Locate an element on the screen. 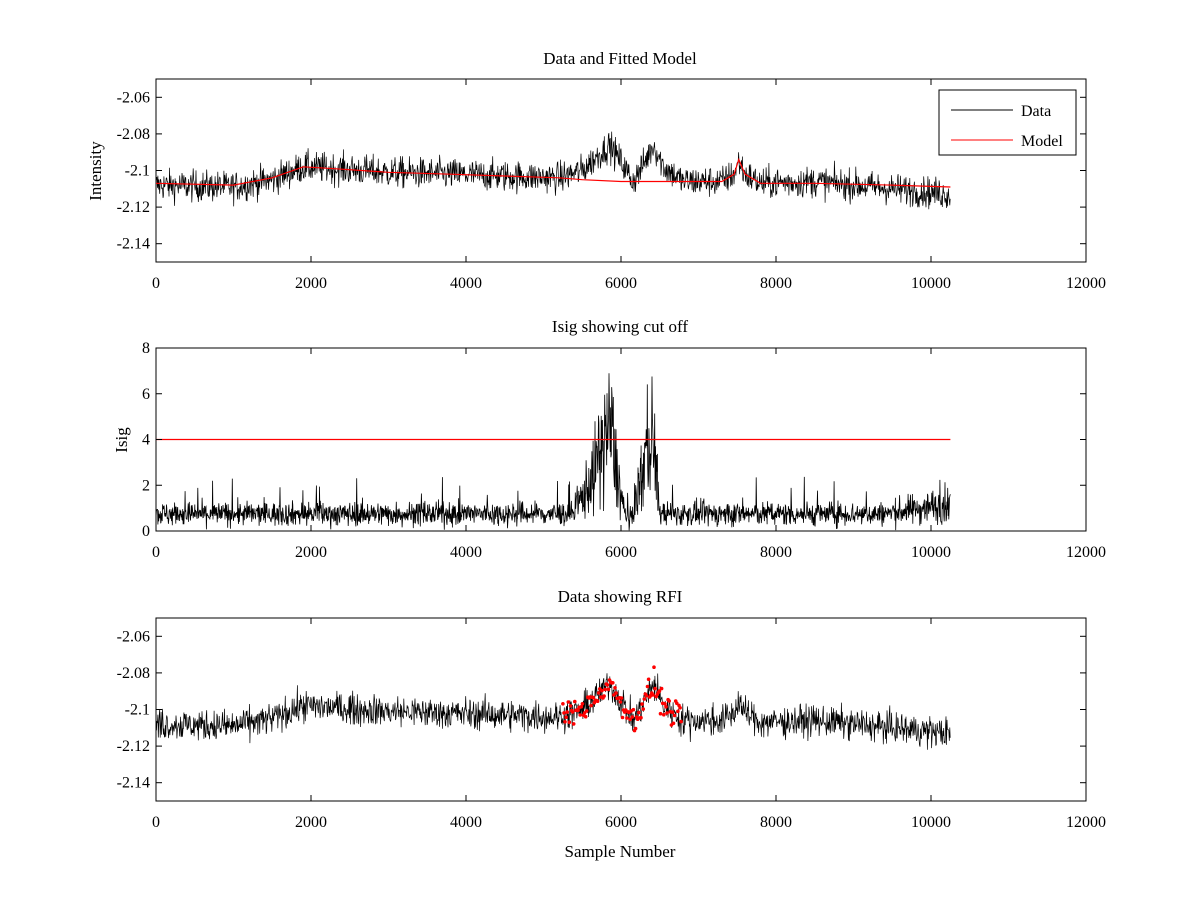 The width and height of the screenshot is (1200, 900). panel3-xlabel: Sample Number is located at coordinates (620, 851).